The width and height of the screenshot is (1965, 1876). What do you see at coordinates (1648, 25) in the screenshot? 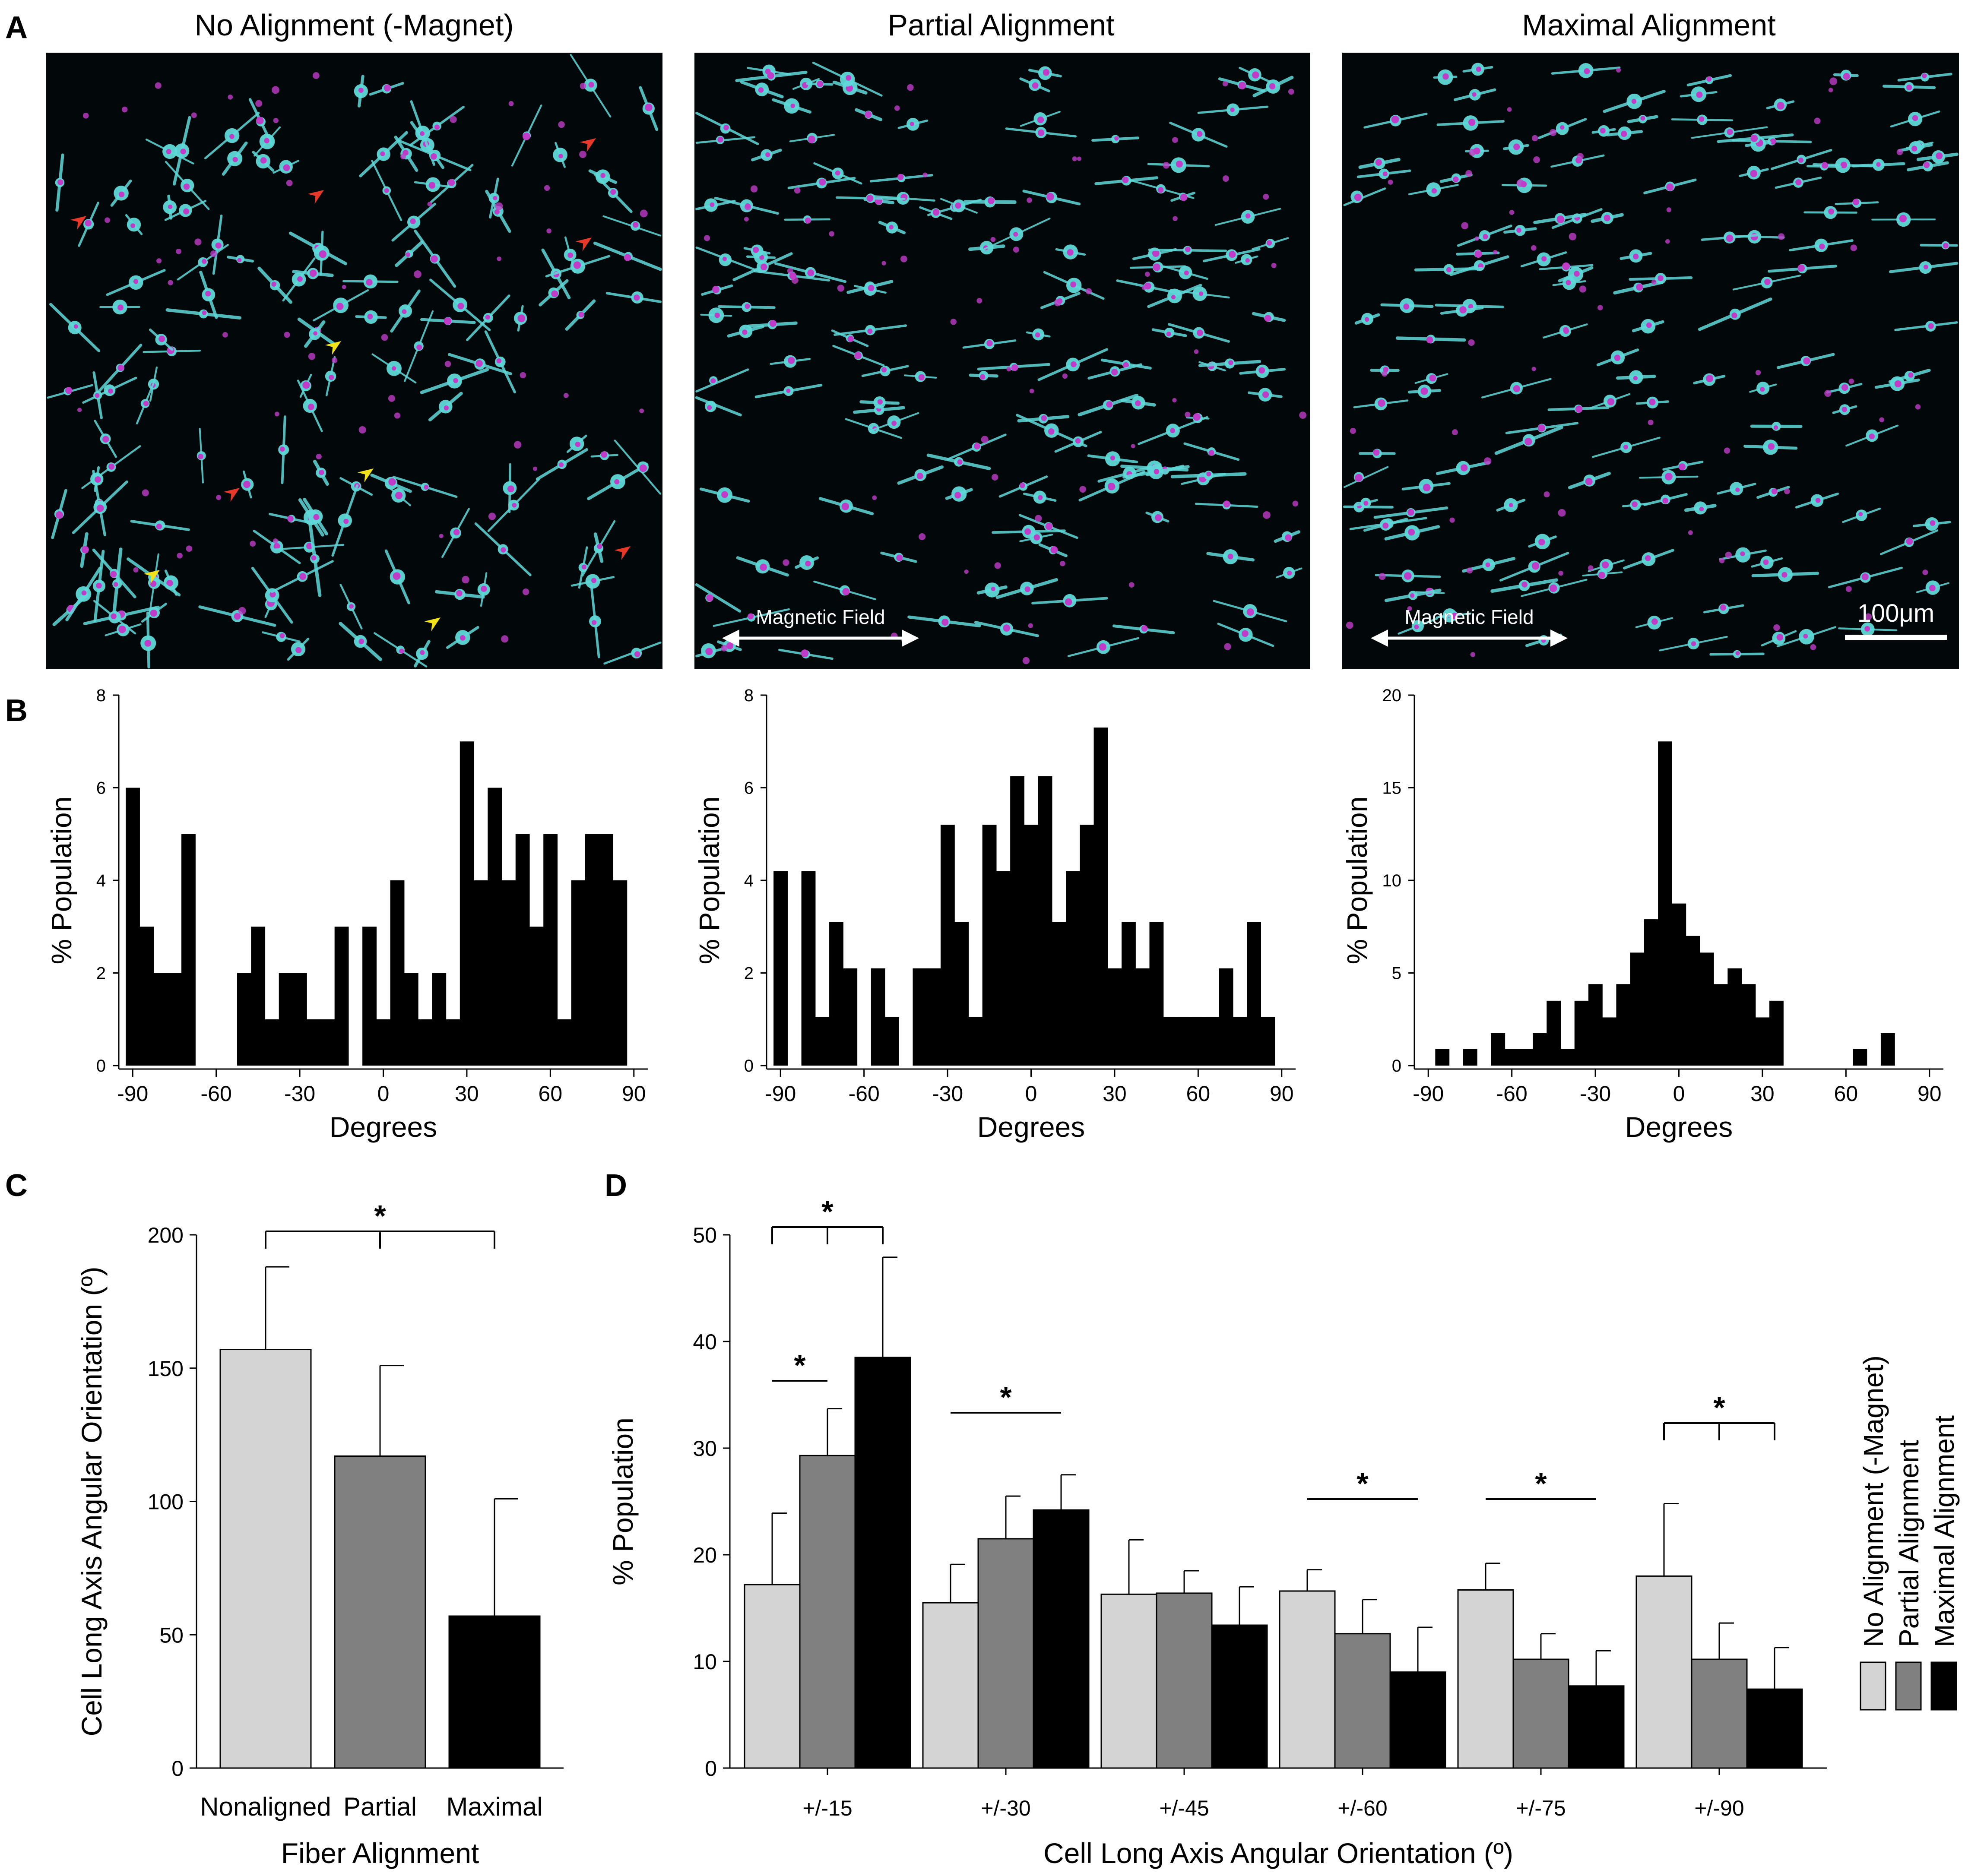
I see `image-title-maximal-alignment: Maximal Alignment` at bounding box center [1648, 25].